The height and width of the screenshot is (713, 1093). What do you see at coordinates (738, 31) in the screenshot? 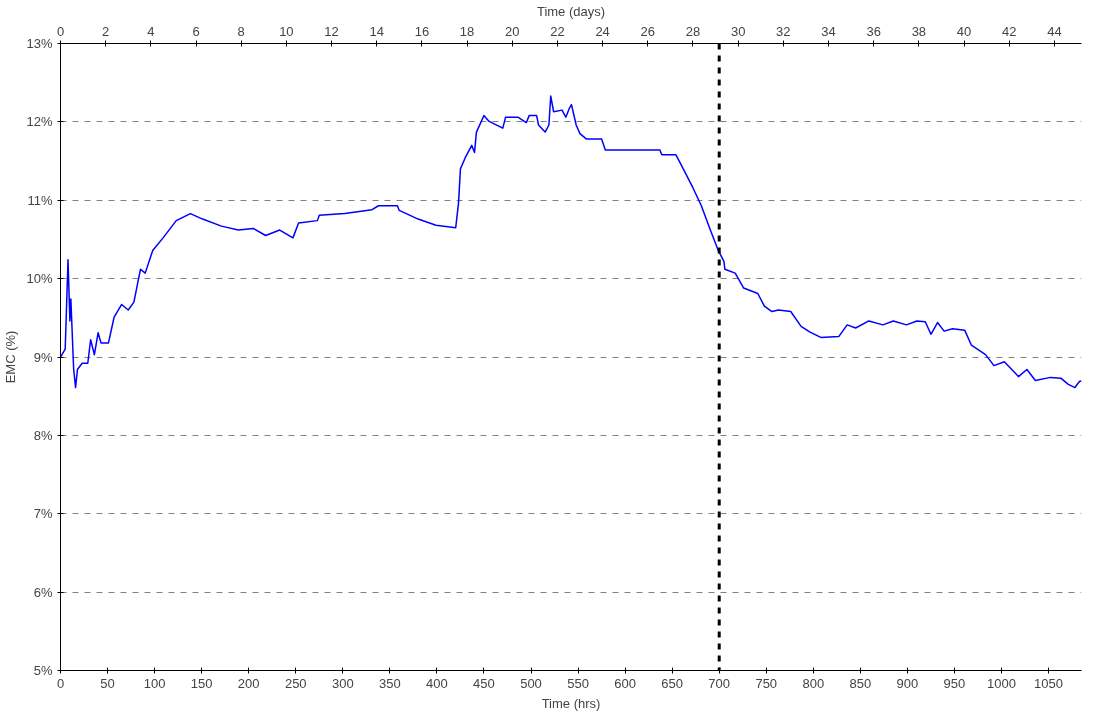
I see `x2-tick-label: 30` at bounding box center [738, 31].